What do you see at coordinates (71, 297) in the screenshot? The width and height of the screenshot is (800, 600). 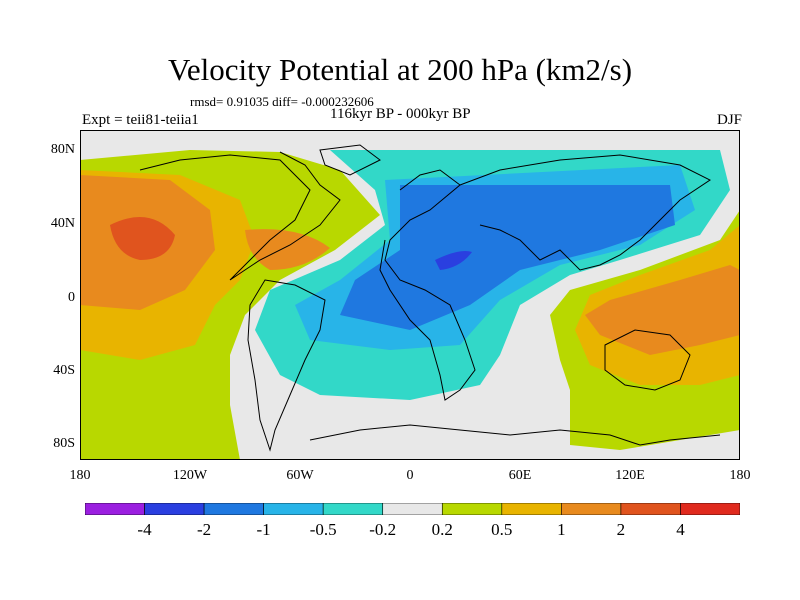 I see `lat-label-0: 0` at bounding box center [71, 297].